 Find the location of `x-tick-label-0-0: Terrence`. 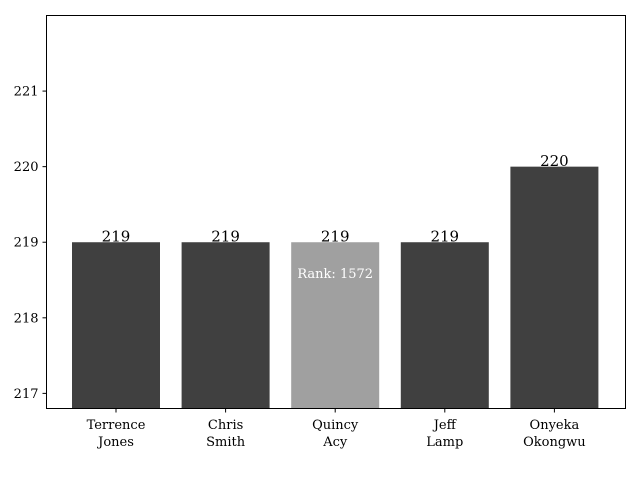

x-tick-label-0-0: Terrence is located at coordinates (116, 425).